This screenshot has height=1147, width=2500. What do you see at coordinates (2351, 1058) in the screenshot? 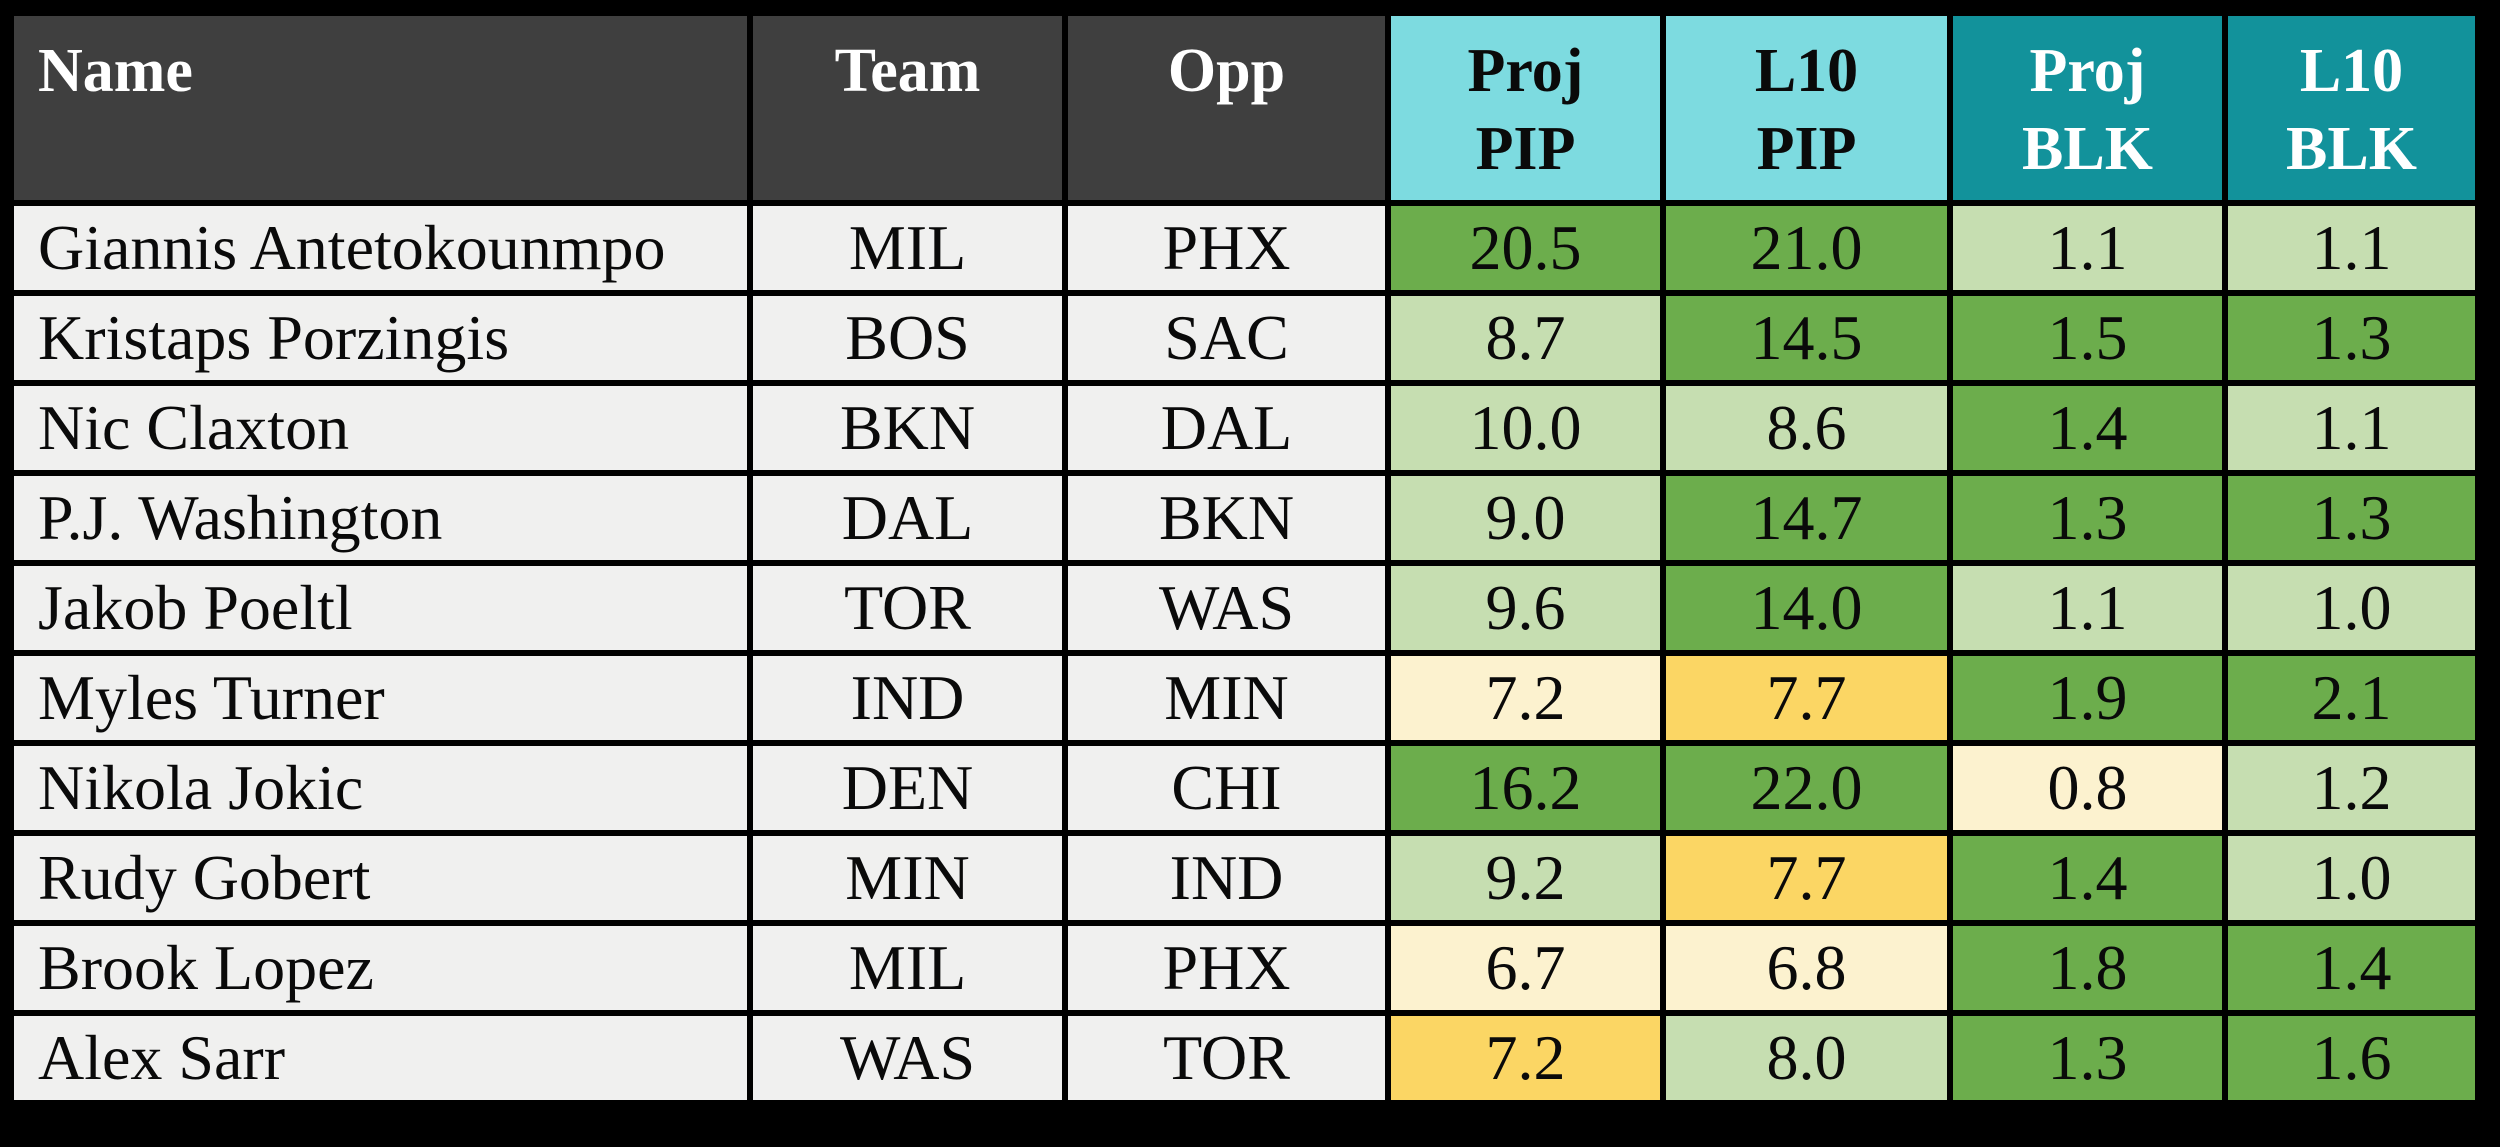
I see `l10-blk-cell: 1.6` at bounding box center [2351, 1058].